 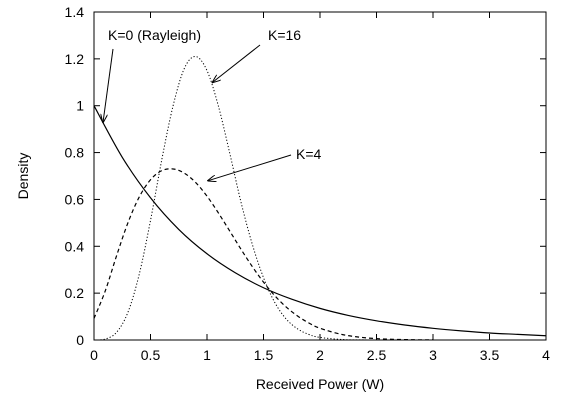 What do you see at coordinates (546, 355) in the screenshot?
I see `x-tick-label: 4` at bounding box center [546, 355].